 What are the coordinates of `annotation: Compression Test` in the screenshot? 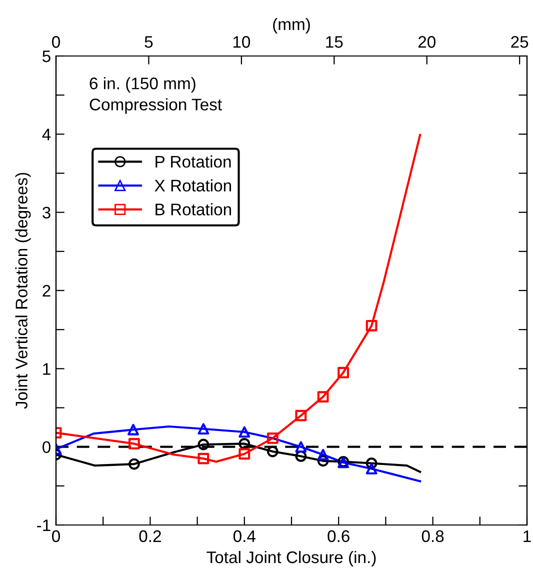 It's located at (156, 106).